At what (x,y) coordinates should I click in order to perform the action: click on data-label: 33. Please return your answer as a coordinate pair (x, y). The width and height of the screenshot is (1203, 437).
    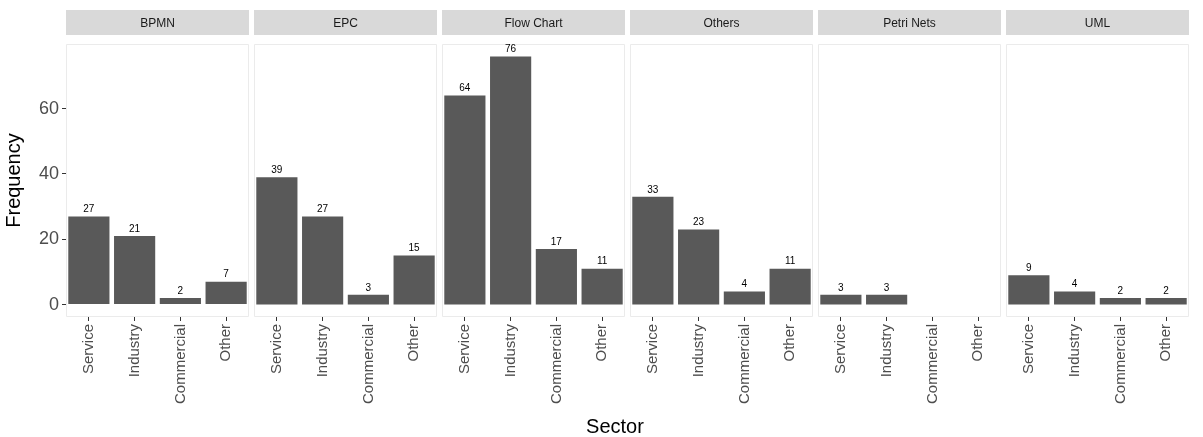
    Looking at the image, I should click on (653, 189).